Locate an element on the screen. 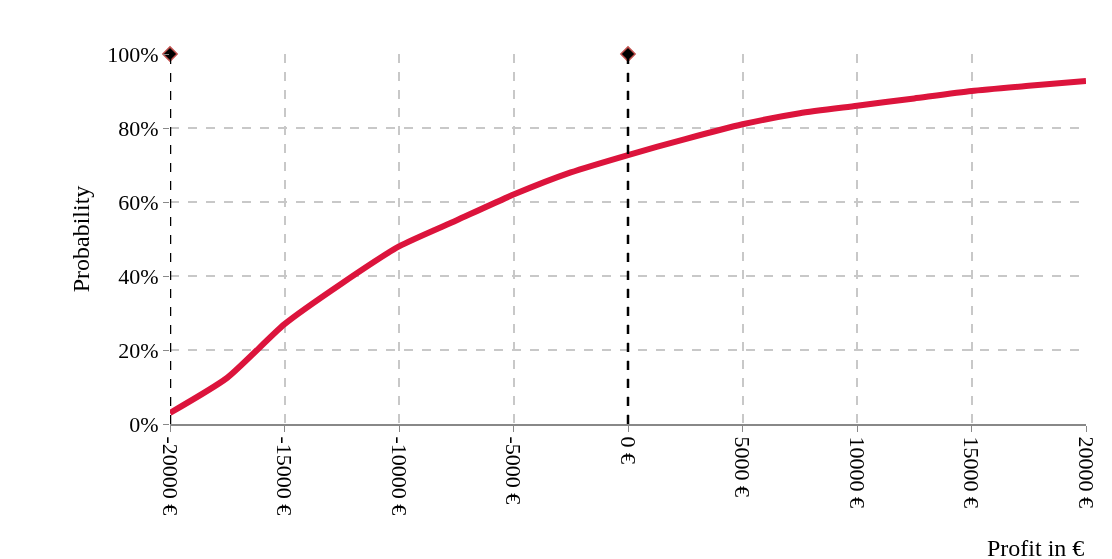 This screenshot has height=559, width=1112. x-tick-label: -10000 € is located at coordinates (399, 476).